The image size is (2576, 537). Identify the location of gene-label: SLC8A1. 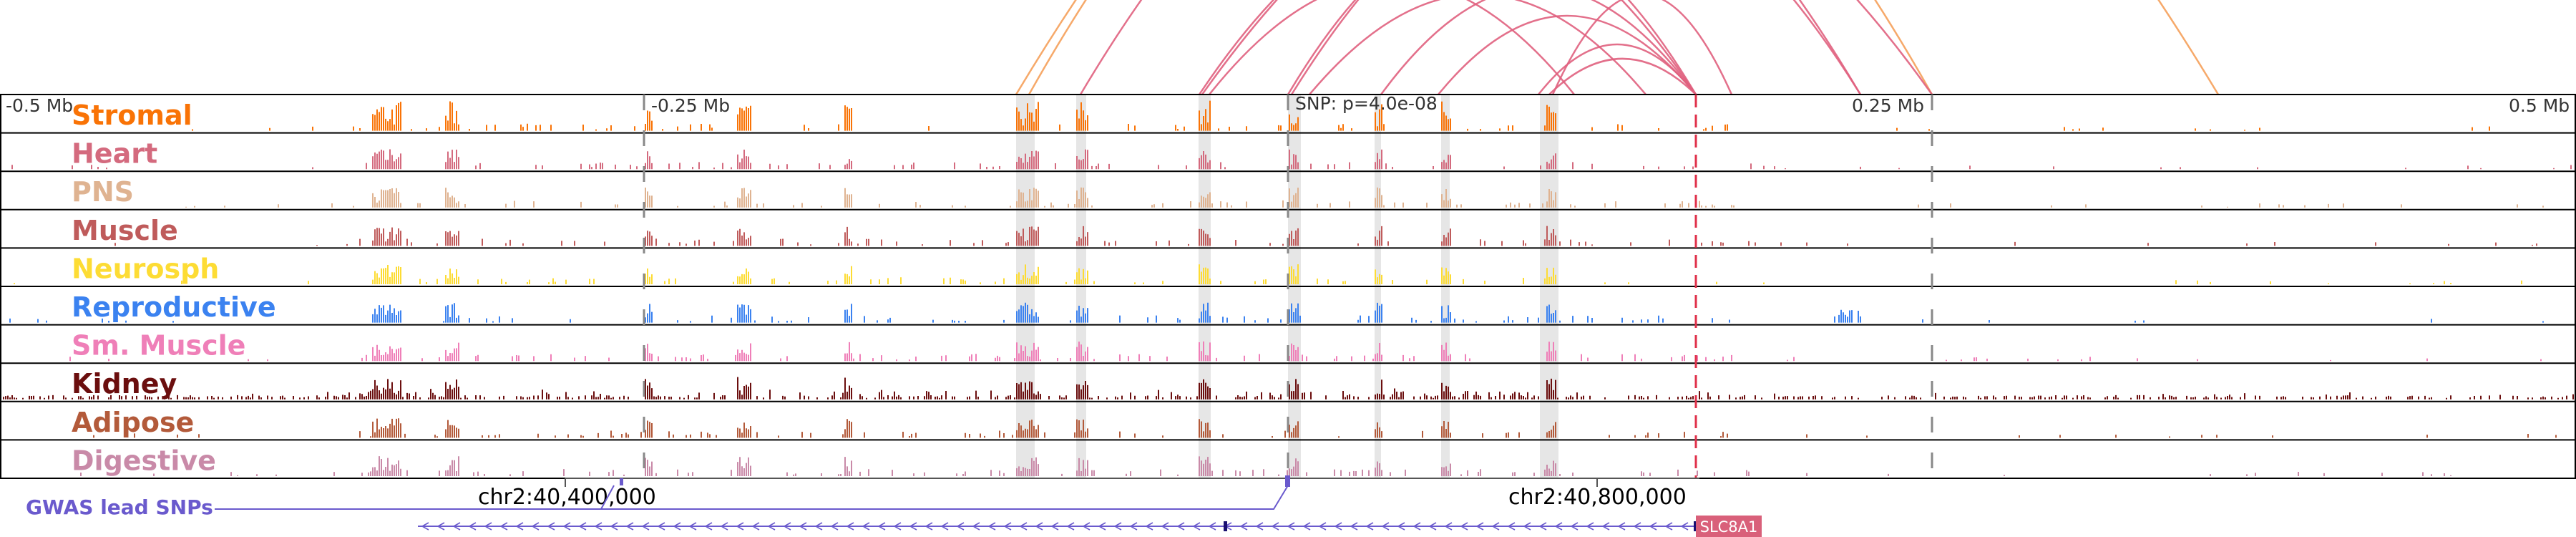
(1729, 527).